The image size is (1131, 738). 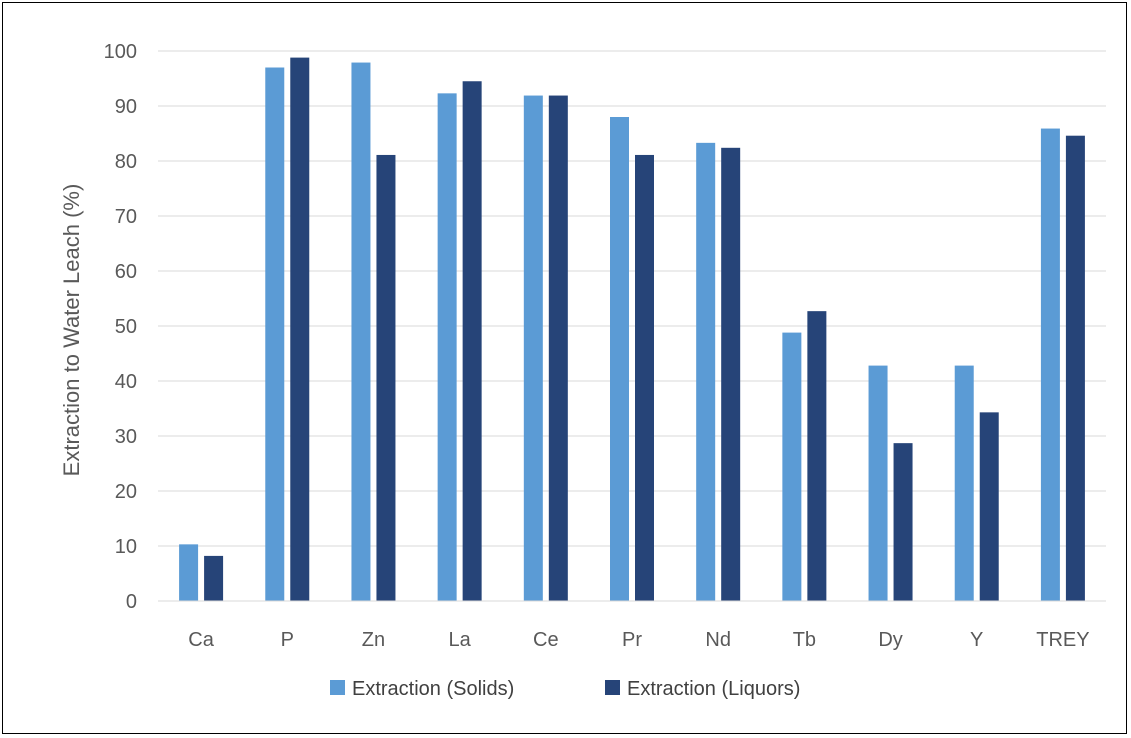 I want to click on bar-extraction-solids-zn, so click(x=361, y=332).